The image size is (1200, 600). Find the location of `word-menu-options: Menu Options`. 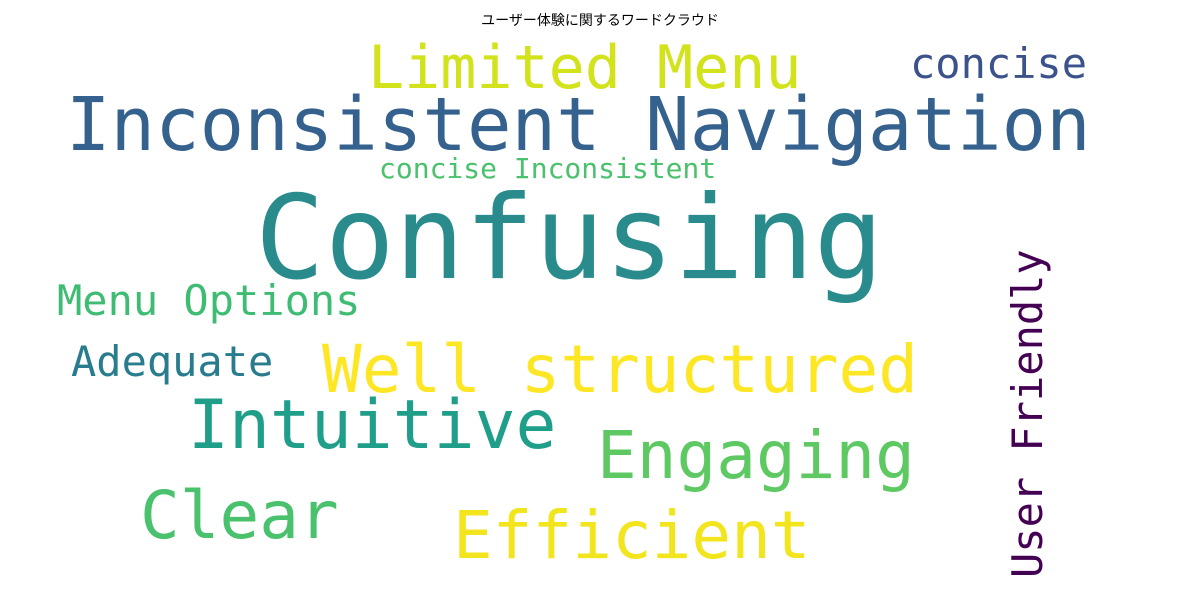

word-menu-options: Menu Options is located at coordinates (208, 300).